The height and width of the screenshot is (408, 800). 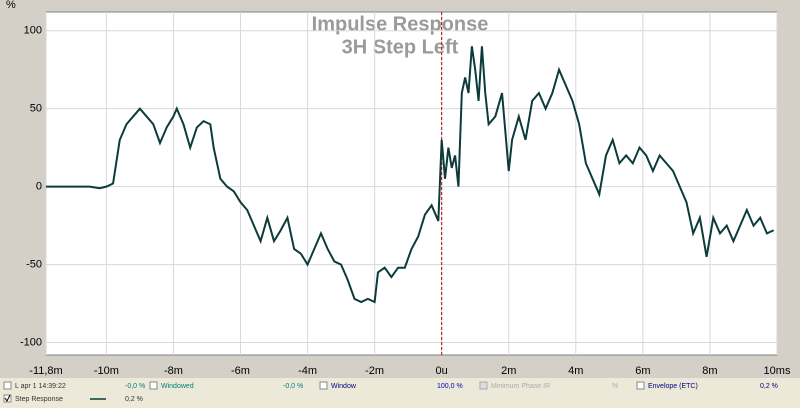 I want to click on legend-text: Windowed, so click(x=177, y=386).